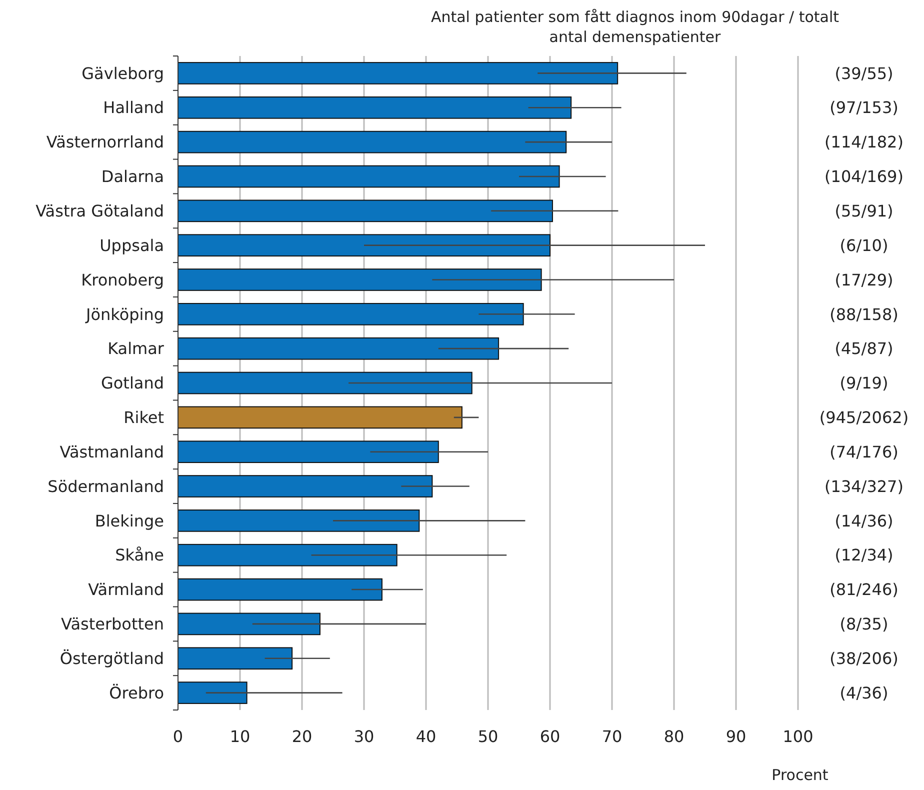 This screenshot has height=790, width=924. What do you see at coordinates (106, 486) in the screenshot?
I see `y-tick-label: Södermanland` at bounding box center [106, 486].